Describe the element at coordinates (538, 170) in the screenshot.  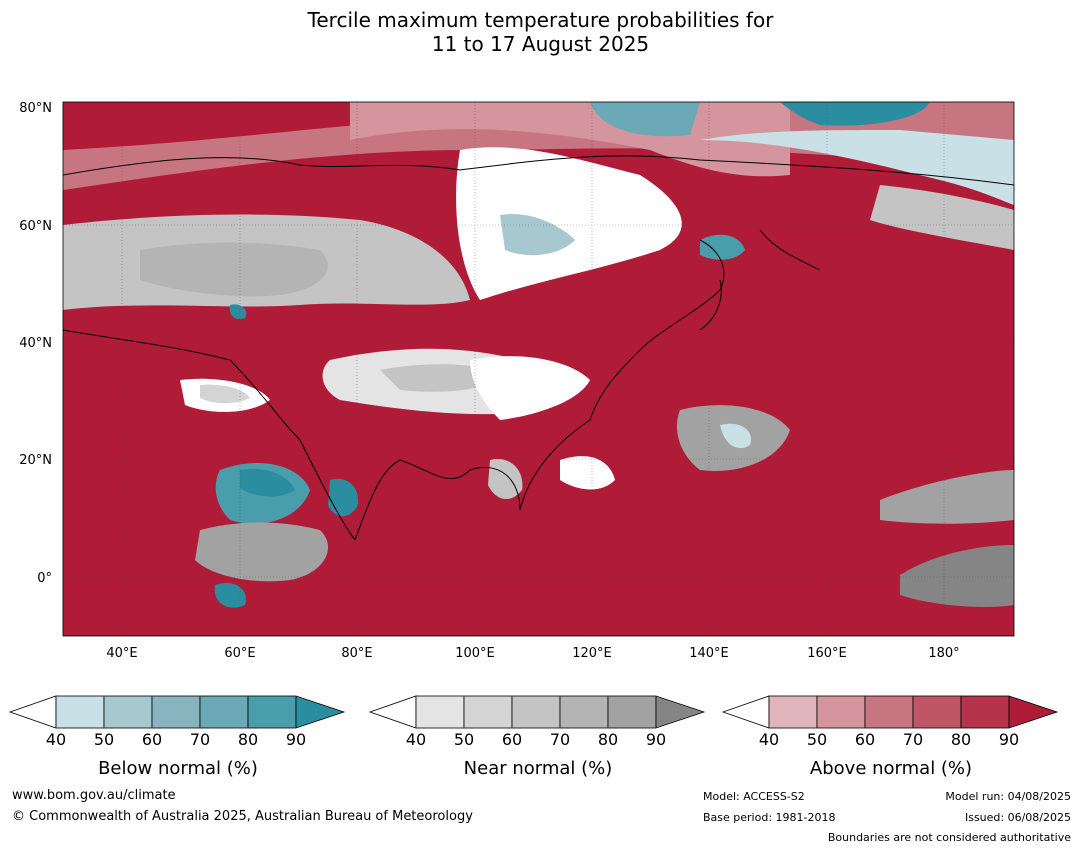
I see `arctic-coast` at that location.